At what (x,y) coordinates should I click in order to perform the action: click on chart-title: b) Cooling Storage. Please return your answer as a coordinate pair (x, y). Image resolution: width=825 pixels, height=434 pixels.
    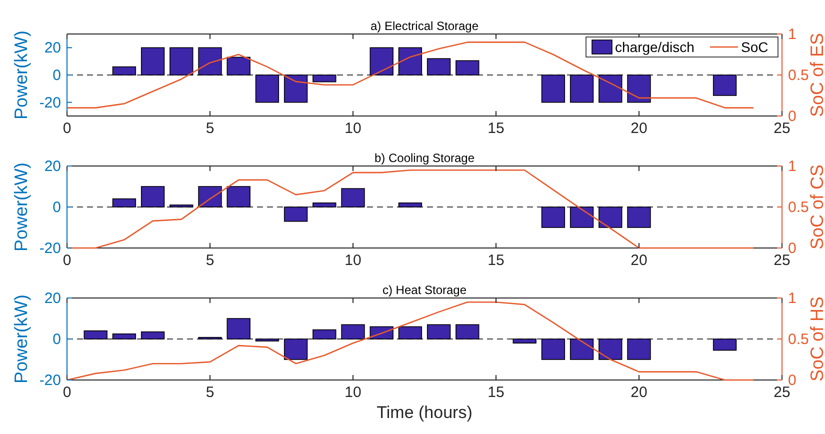
    Looking at the image, I should click on (424, 158).